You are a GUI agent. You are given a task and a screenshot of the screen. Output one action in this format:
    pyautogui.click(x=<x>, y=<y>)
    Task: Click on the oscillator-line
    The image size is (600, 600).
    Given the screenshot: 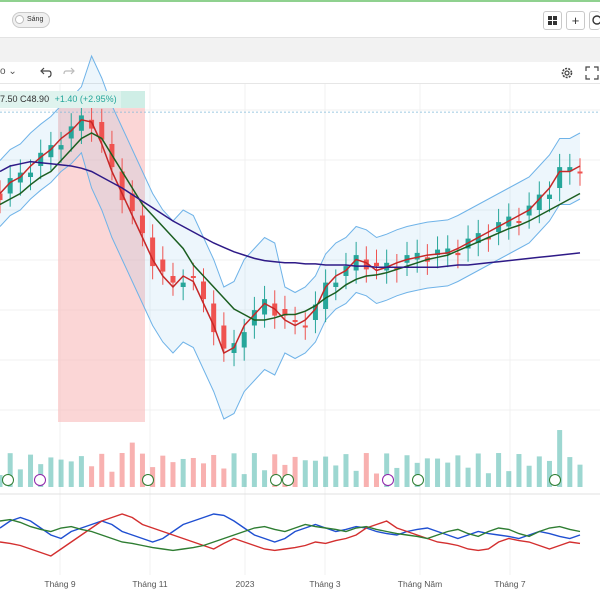 What is the action you would take?
    pyautogui.click(x=290, y=535)
    